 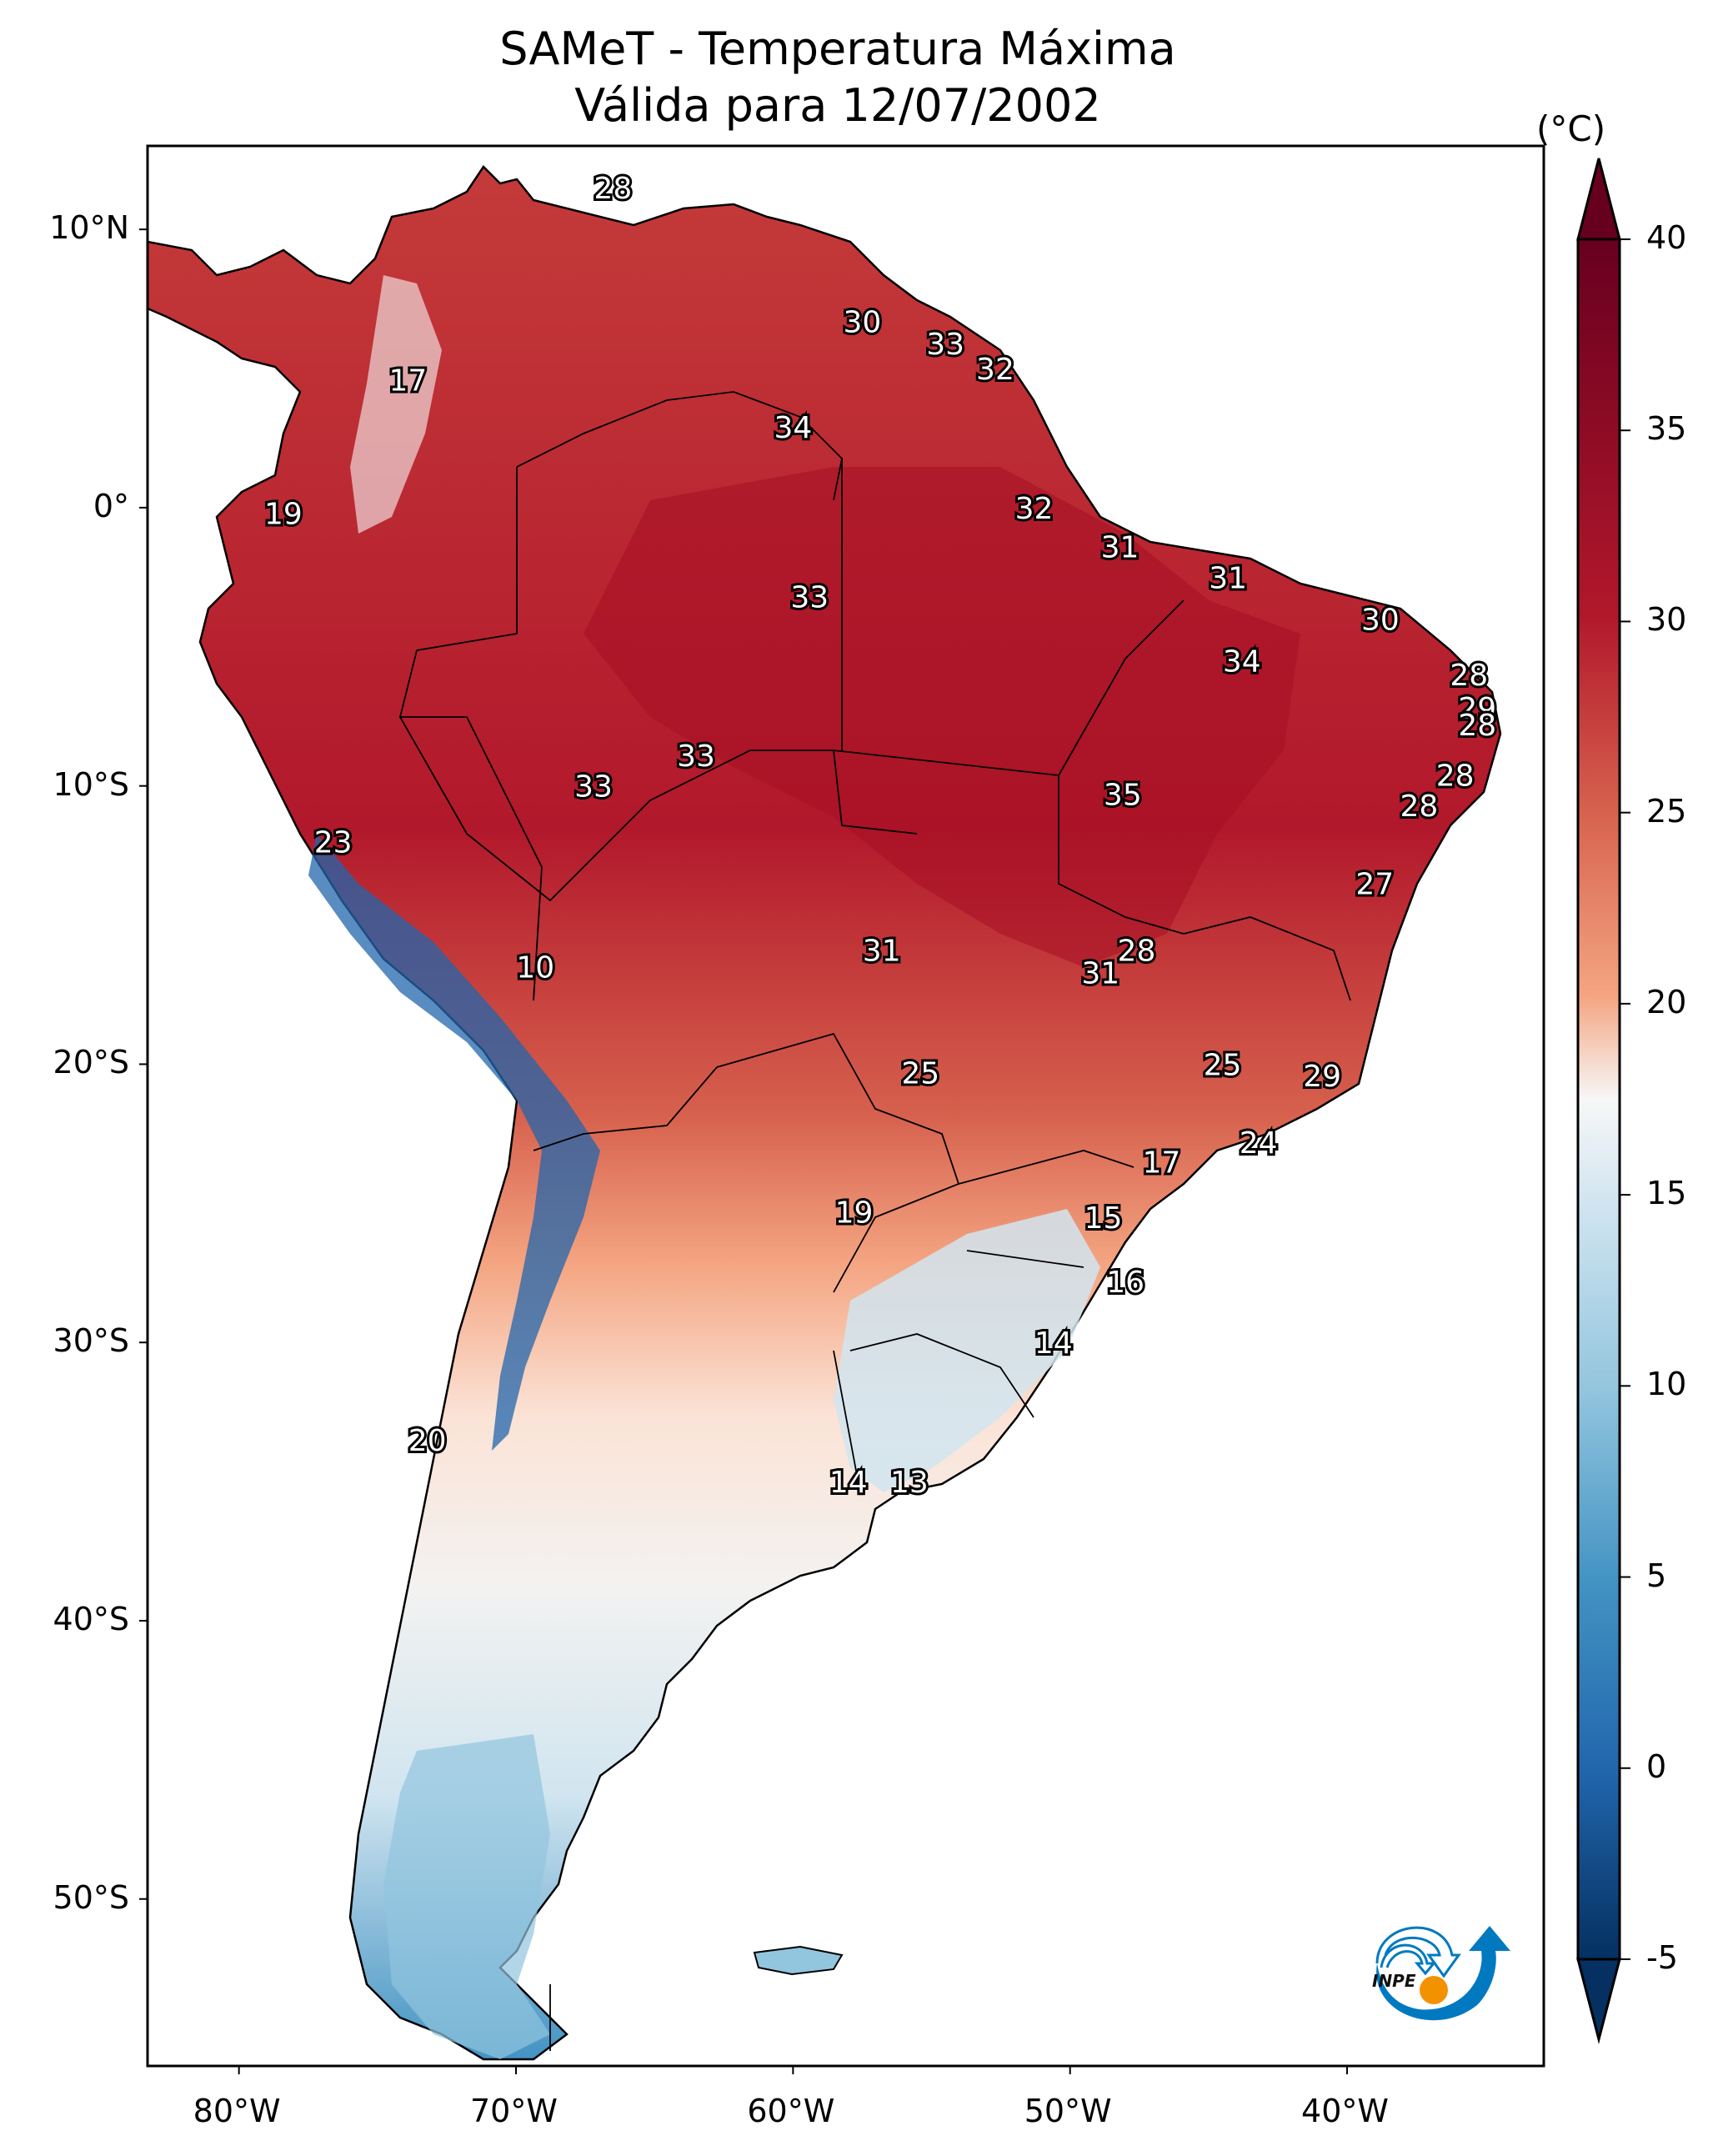 What do you see at coordinates (333, 842) in the screenshot?
I see `contour-label: 23` at bounding box center [333, 842].